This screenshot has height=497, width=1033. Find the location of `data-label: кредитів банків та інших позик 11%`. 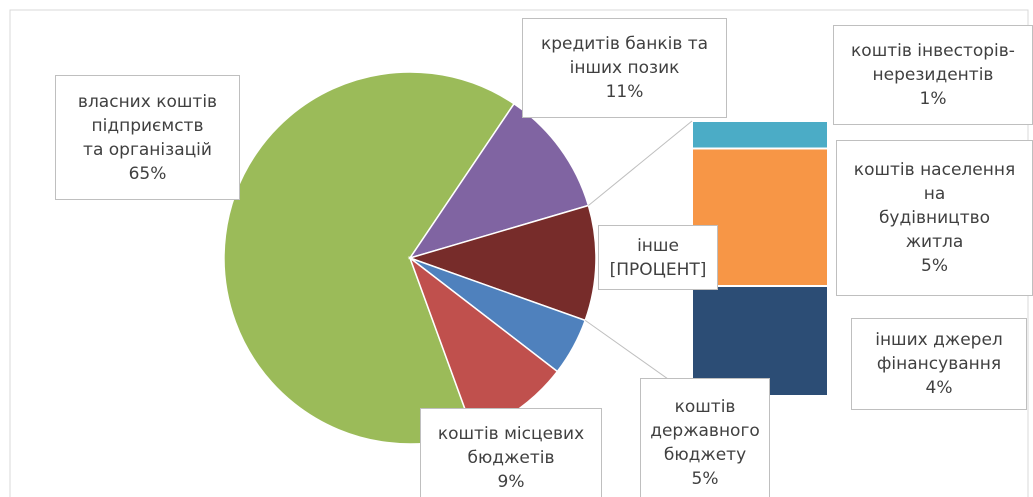

data-label: кредитів банків та інших позик 11% is located at coordinates (624, 68).